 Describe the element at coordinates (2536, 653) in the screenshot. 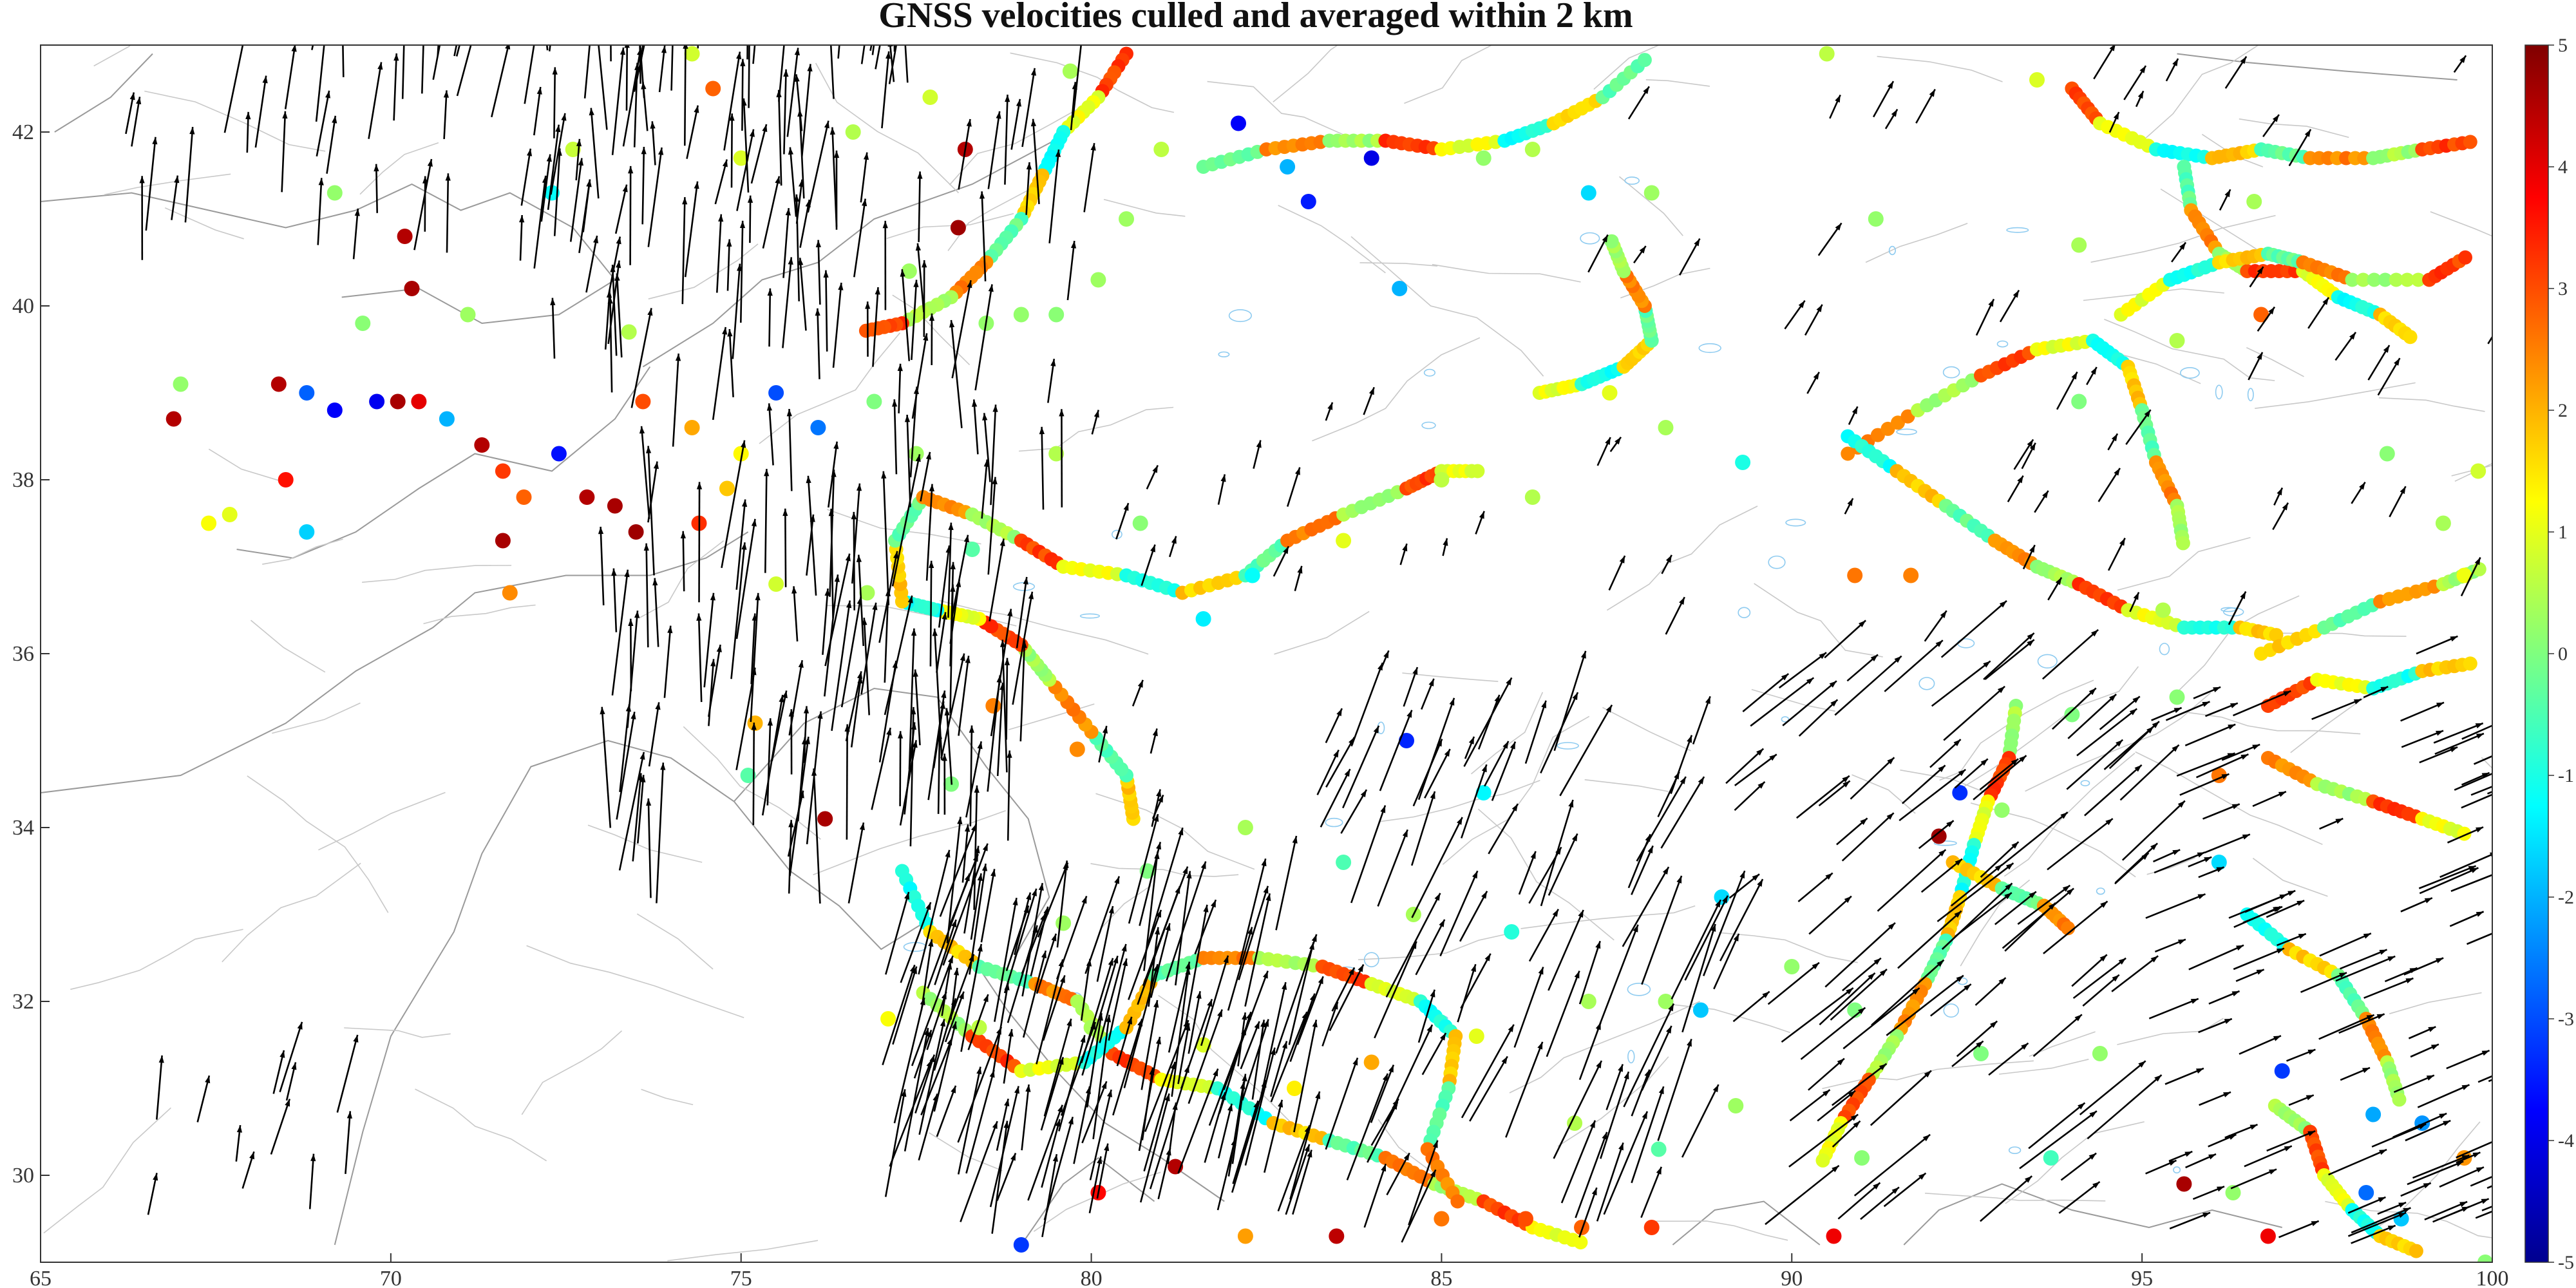

I see `colorbar-gradient` at that location.